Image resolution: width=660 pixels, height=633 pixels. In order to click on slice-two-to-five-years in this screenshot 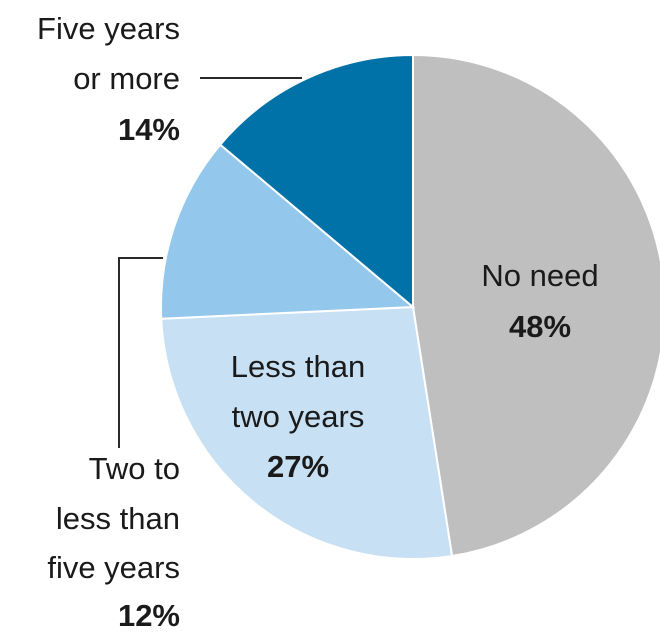, I will do `click(288, 231)`.